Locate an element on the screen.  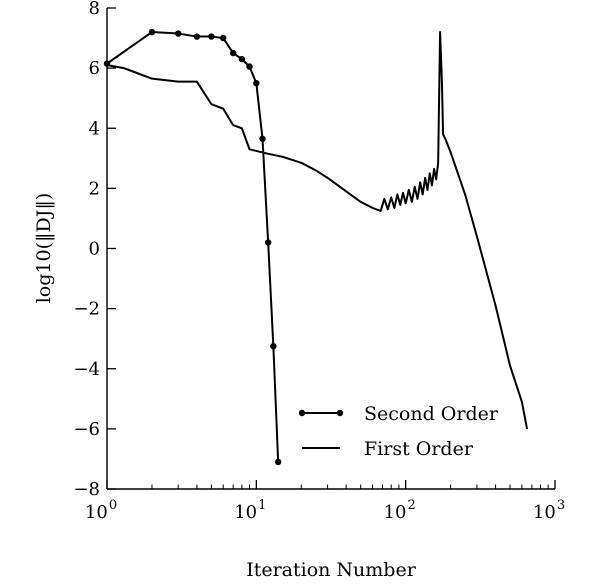
x-tick-label: 10¹ is located at coordinates (250, 510).